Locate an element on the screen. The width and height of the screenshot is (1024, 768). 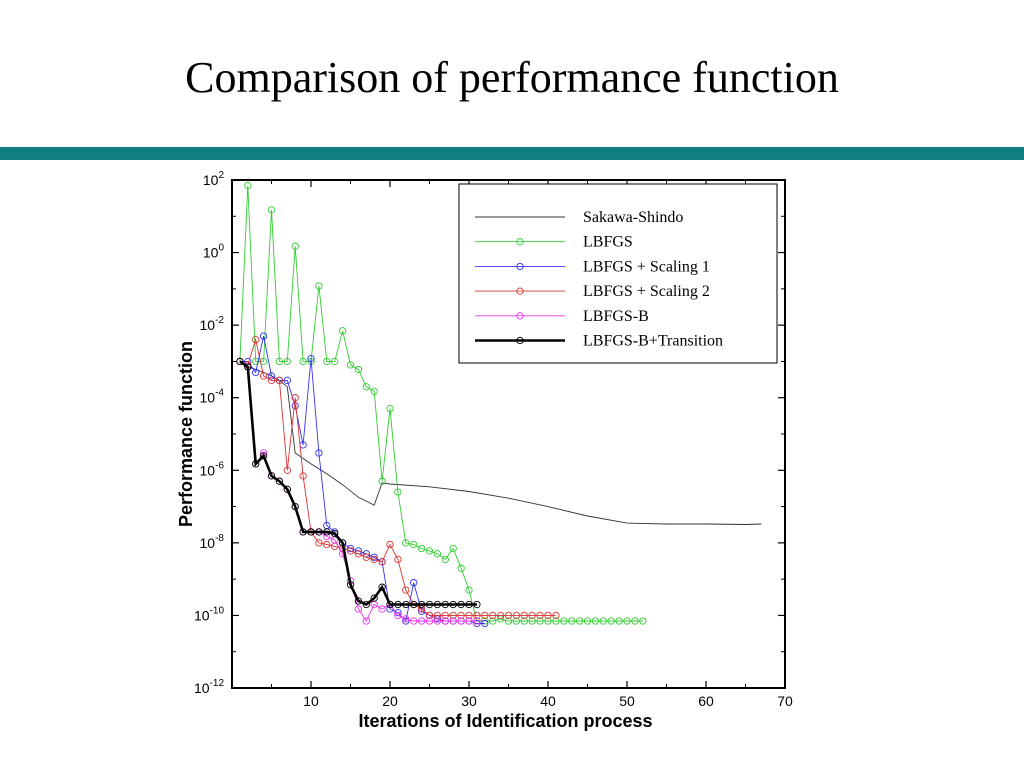
x-tick-label: 30 is located at coordinates (469, 701).